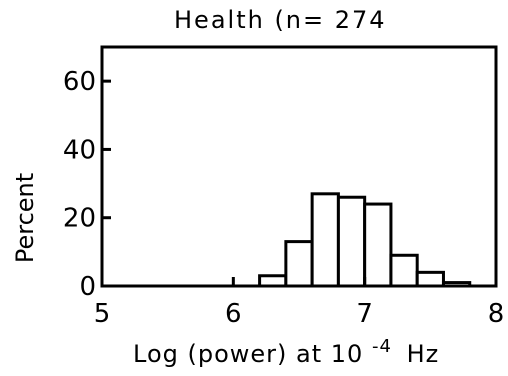 The height and width of the screenshot is (376, 508). I want to click on x-axis-label-superscript: -4, so click(382, 346).